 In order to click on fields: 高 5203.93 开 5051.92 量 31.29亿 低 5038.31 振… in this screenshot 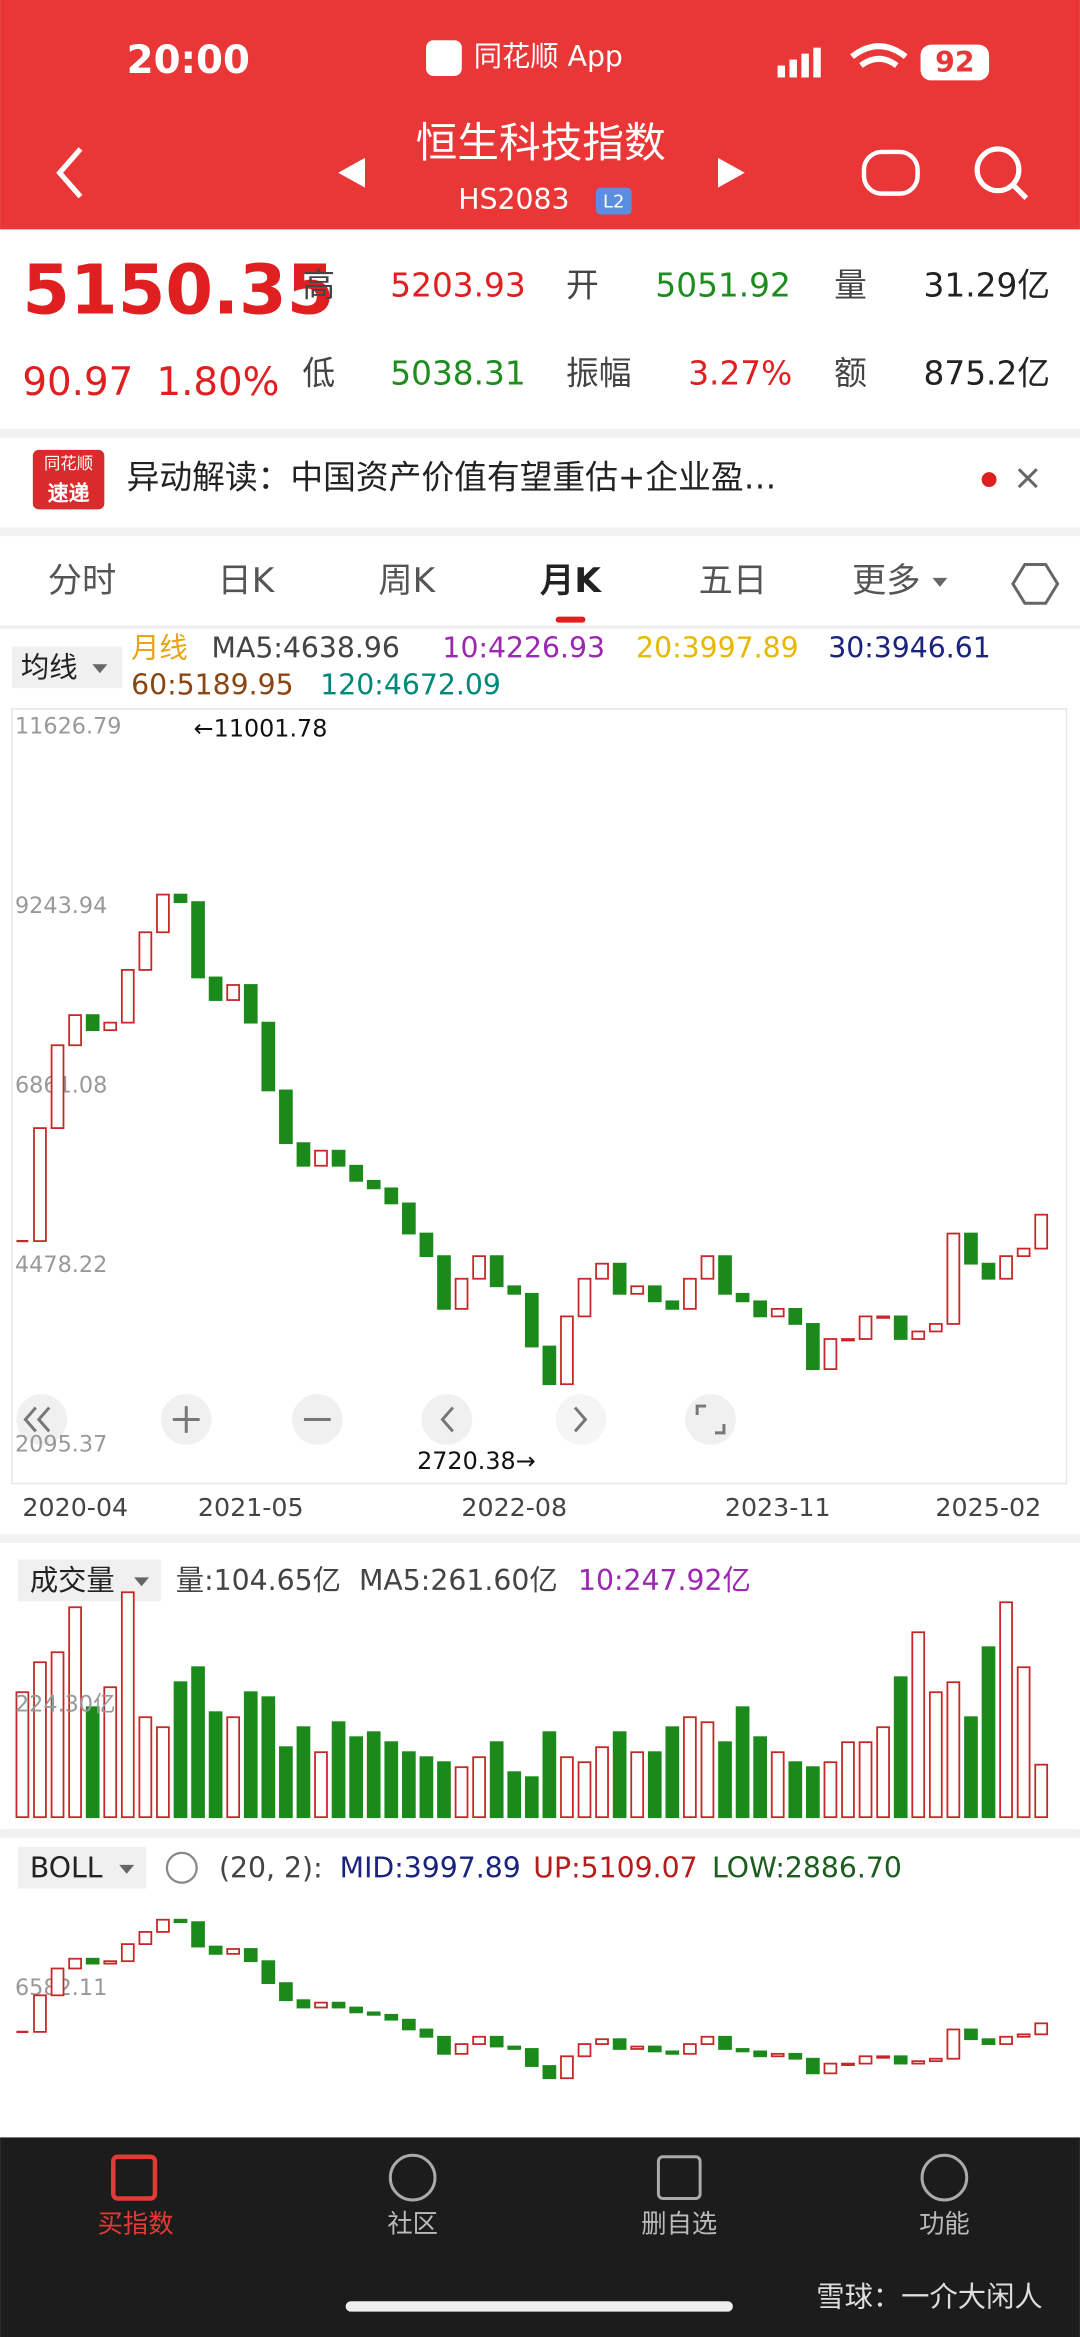, I will do `click(676, 329)`.